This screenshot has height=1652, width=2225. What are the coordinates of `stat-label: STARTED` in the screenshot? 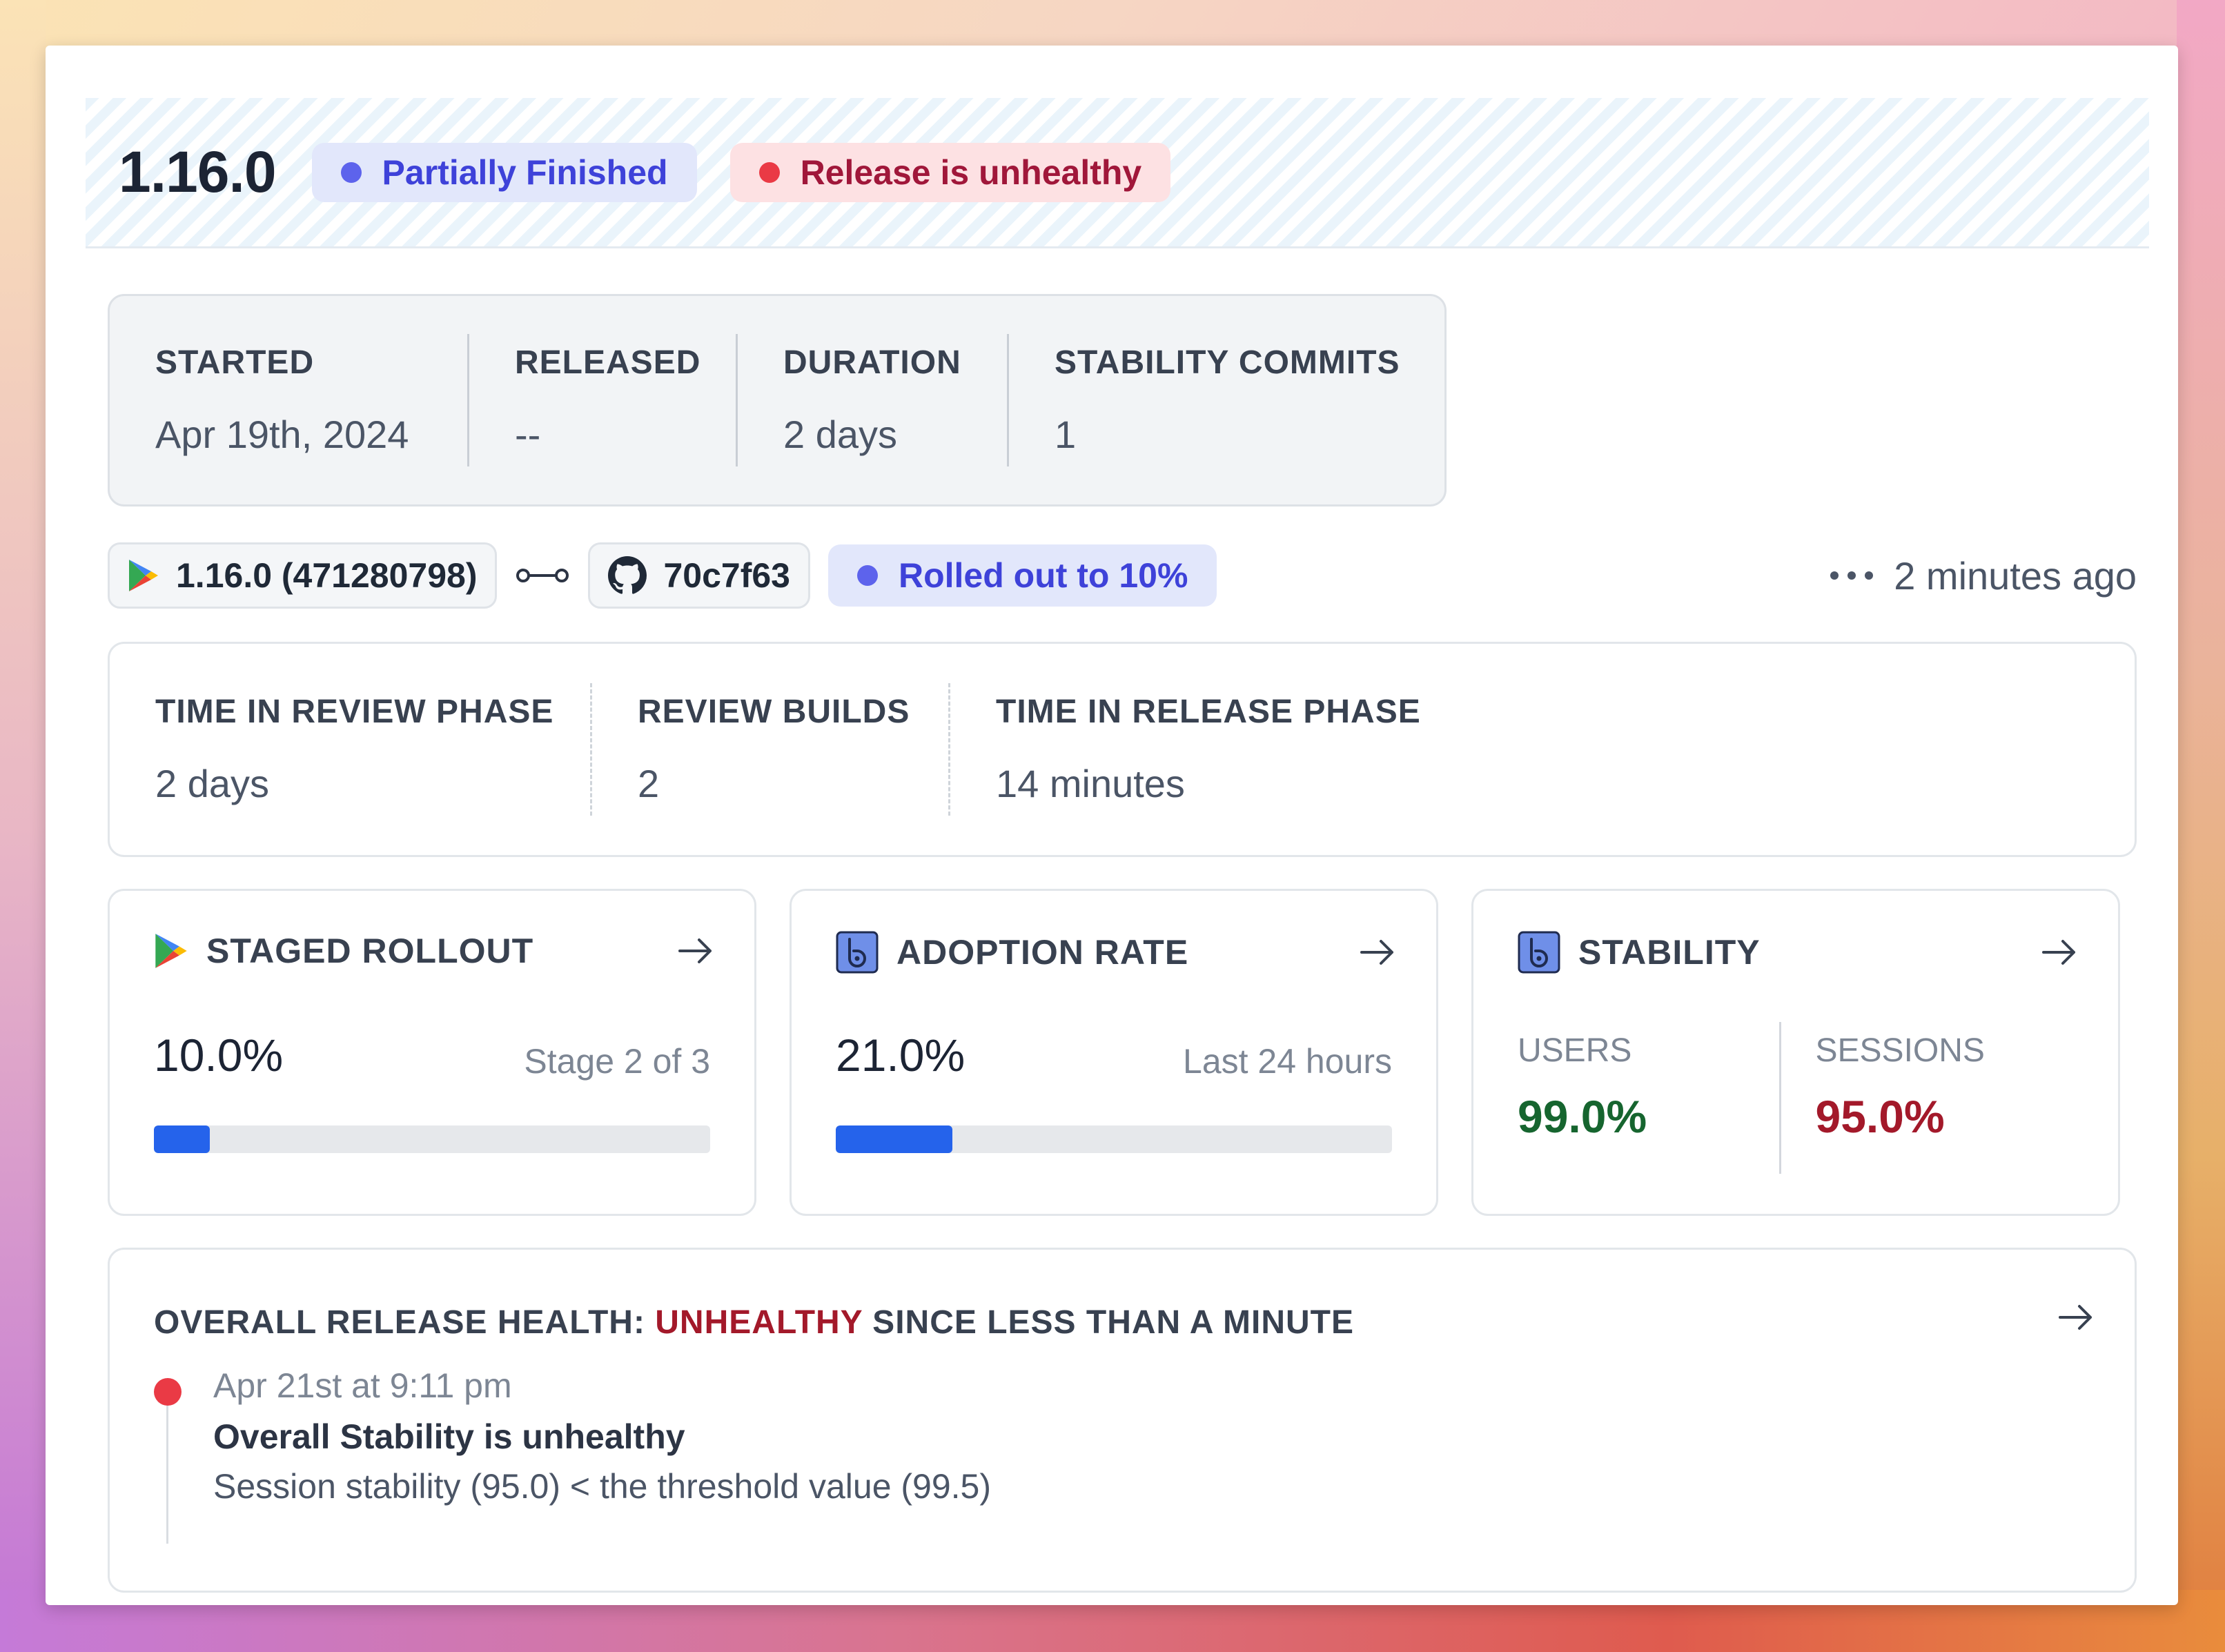 It's located at (235, 362).